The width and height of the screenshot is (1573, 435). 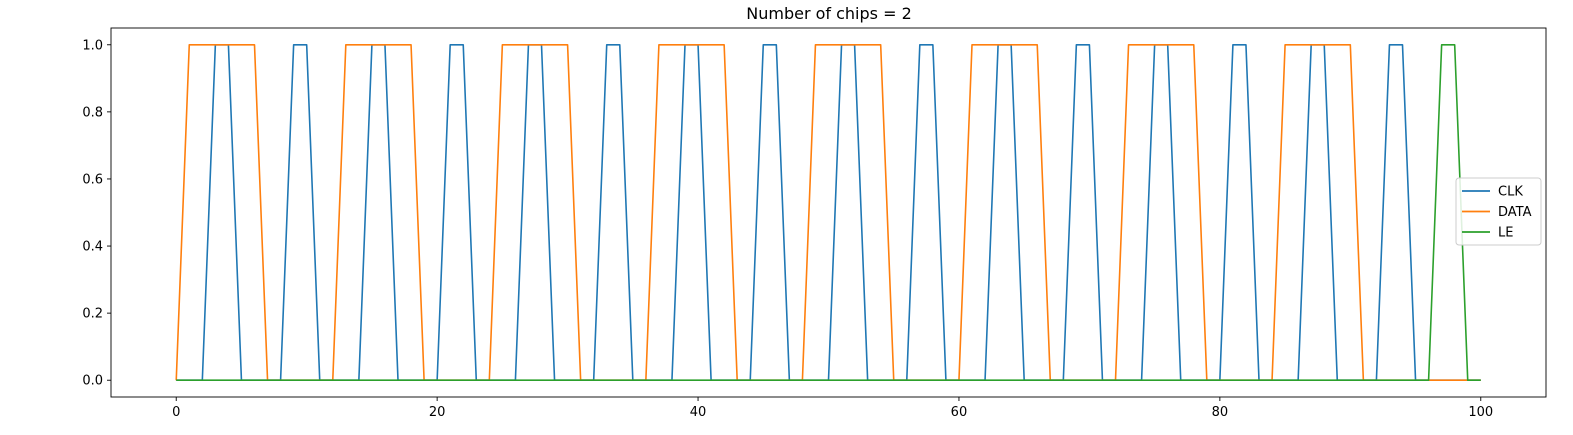 I want to click on legend: CLK DATA LE, so click(x=1498, y=211).